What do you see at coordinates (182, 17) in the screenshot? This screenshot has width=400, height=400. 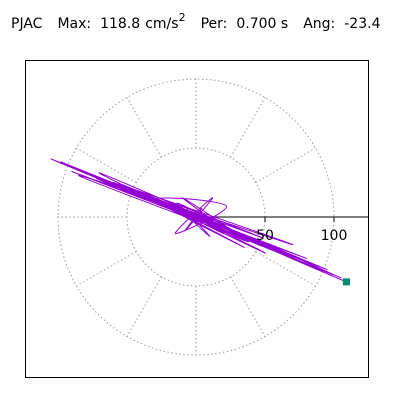 I see `max-unit-exponent: 2` at bounding box center [182, 17].